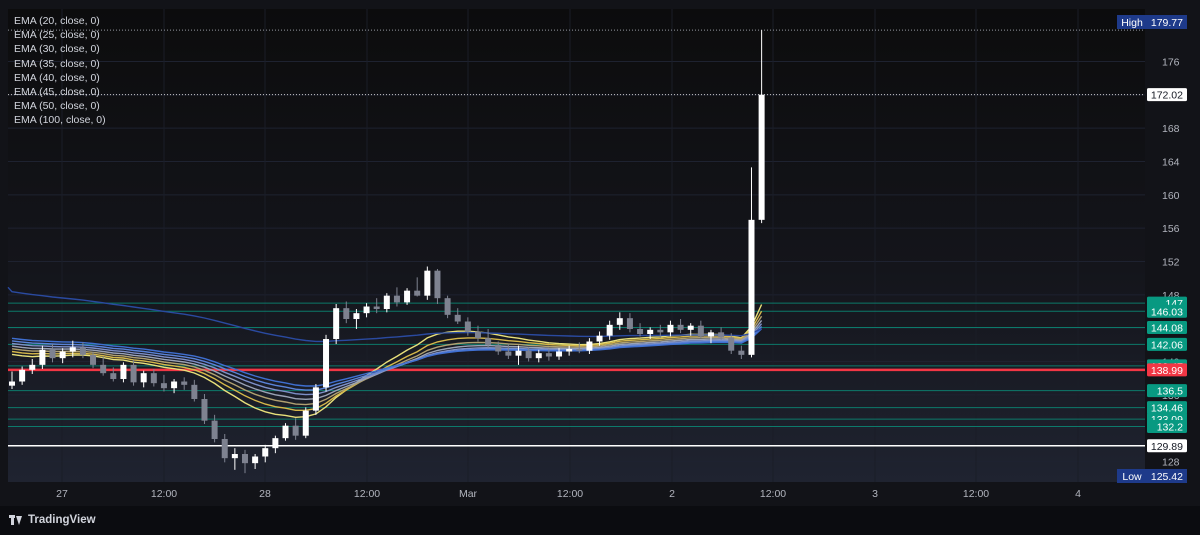 This screenshot has height=535, width=1200. I want to click on price-level-badge: 132.2, so click(1170, 428).